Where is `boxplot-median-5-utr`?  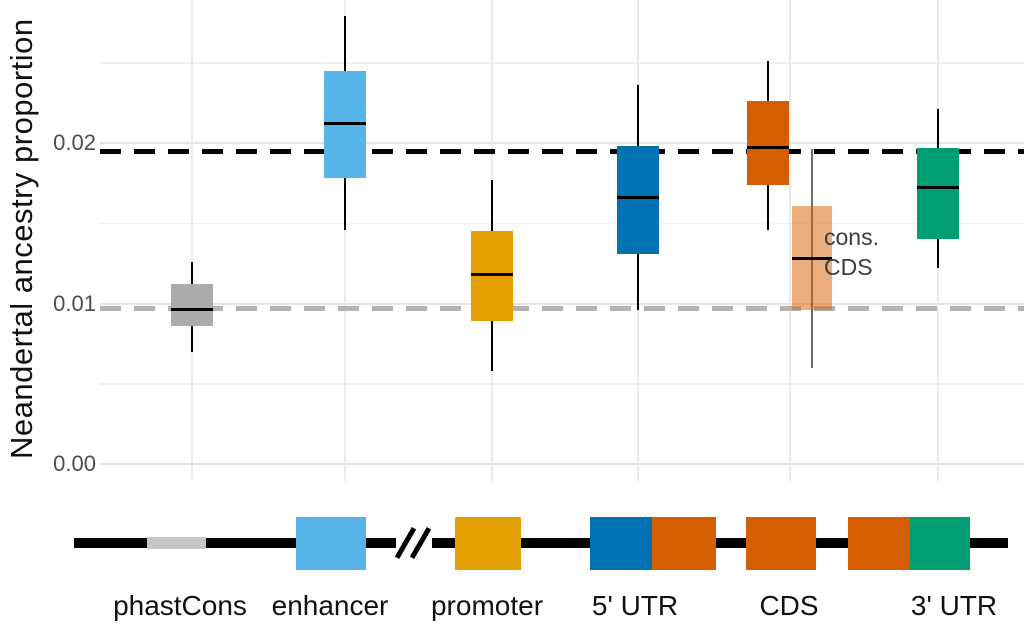
boxplot-median-5-utr is located at coordinates (638, 198).